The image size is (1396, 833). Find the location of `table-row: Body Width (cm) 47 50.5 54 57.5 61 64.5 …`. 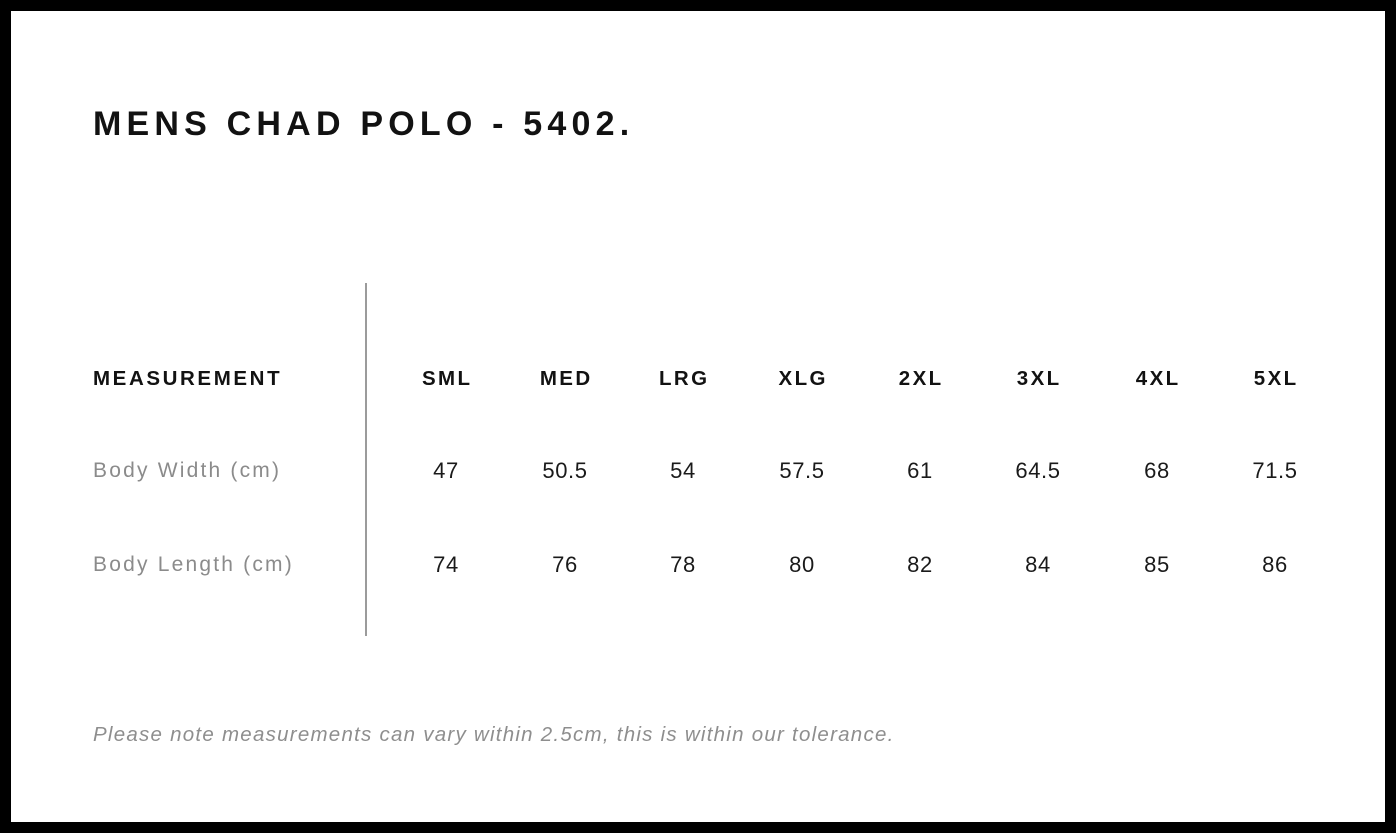

table-row: Body Width (cm) 47 50.5 54 57.5 61 64.5 … is located at coordinates (698, 471).